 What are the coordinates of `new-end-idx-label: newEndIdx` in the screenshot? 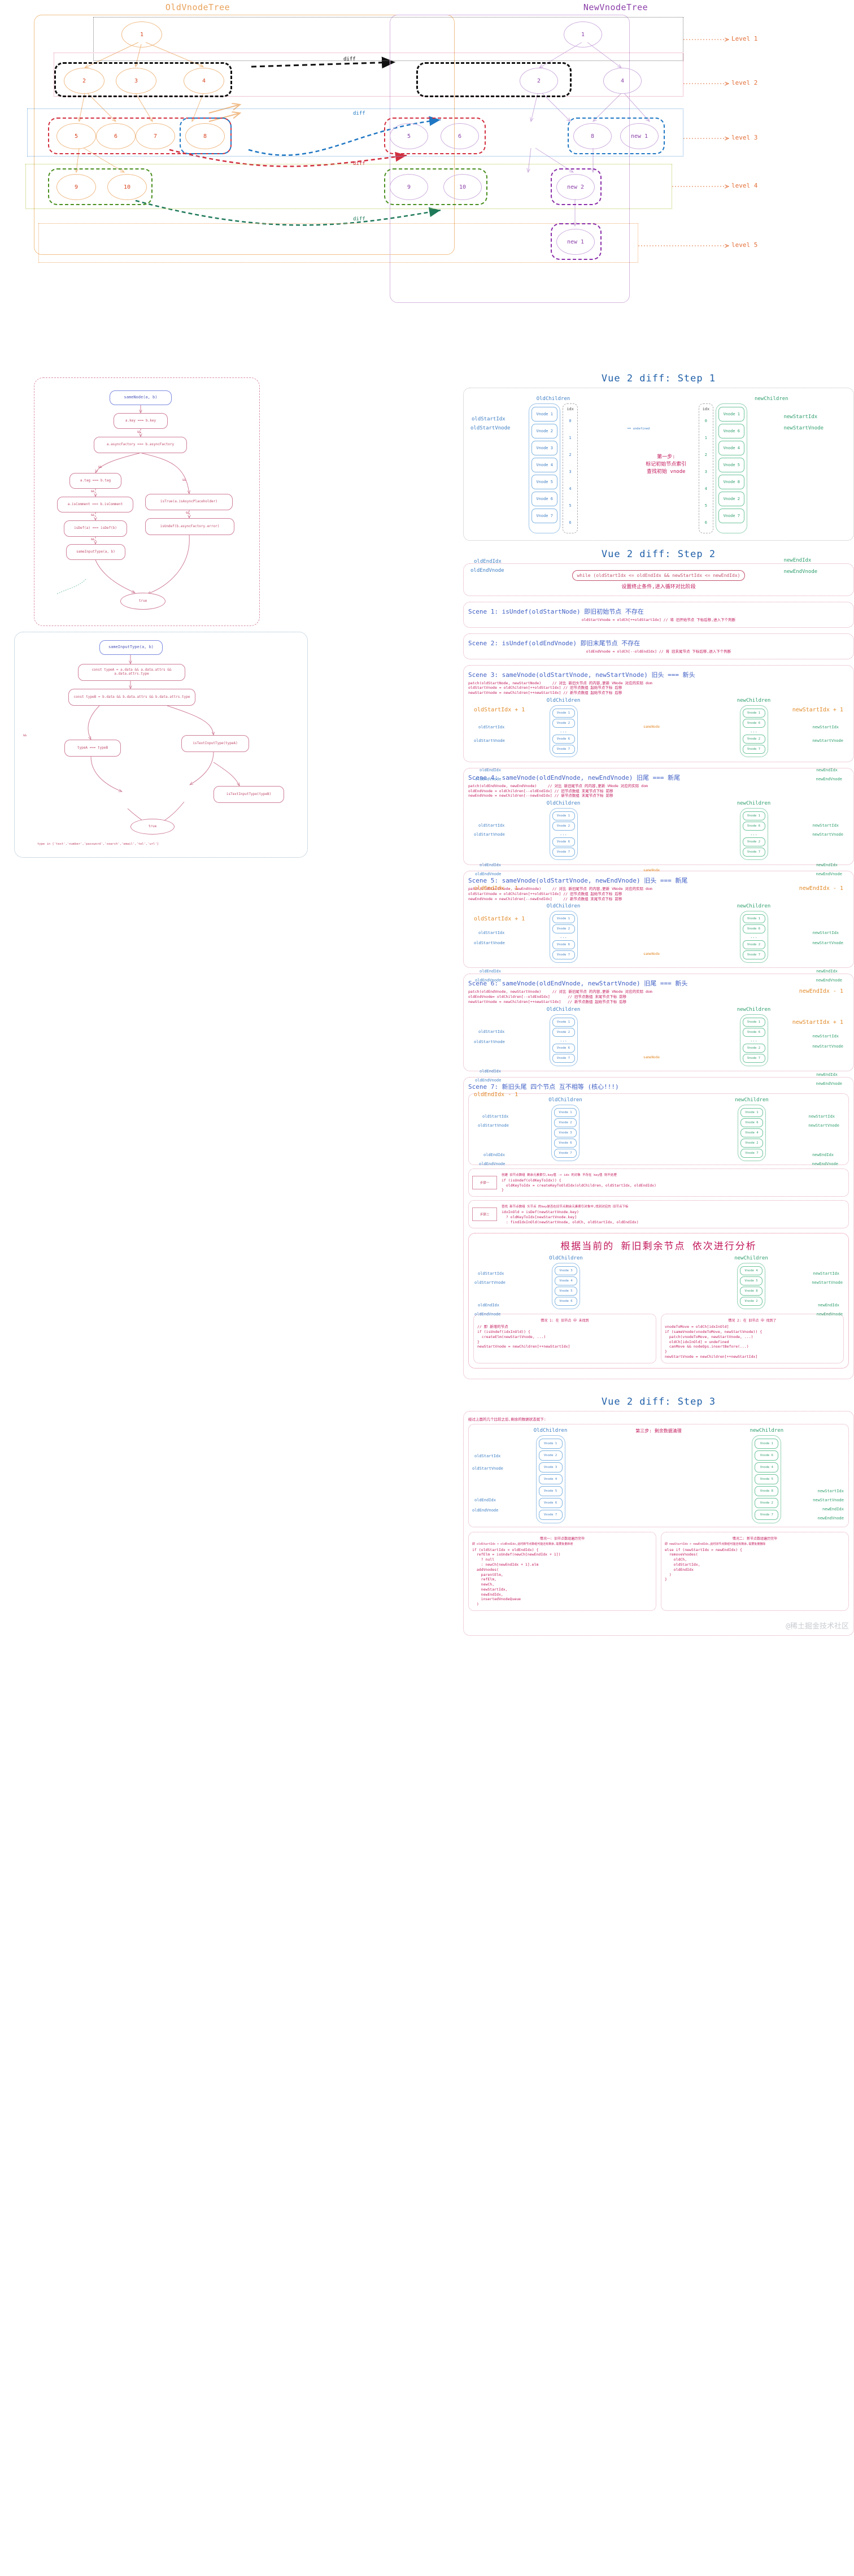 It's located at (827, 1074).